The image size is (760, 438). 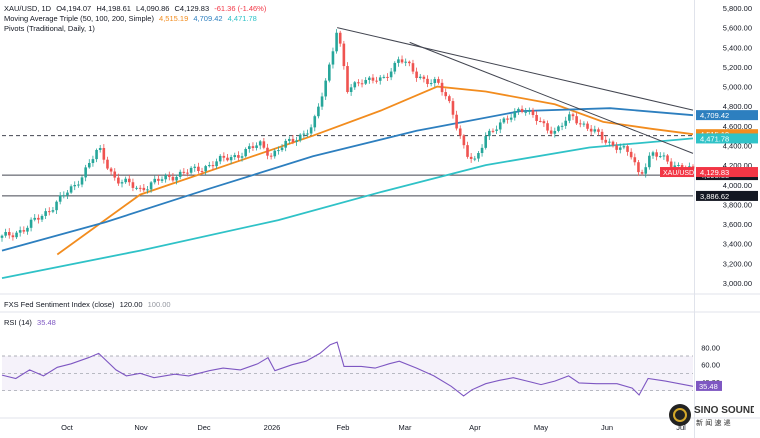 I want to click on pivots-header: Pivots (Traditional, Daily, 1), so click(x=51, y=28).